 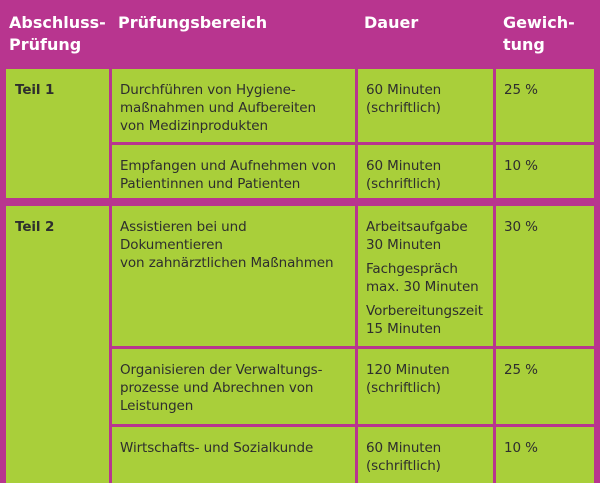 What do you see at coordinates (545, 276) in the screenshot?
I see `part-2-row-1-weight: 30 %` at bounding box center [545, 276].